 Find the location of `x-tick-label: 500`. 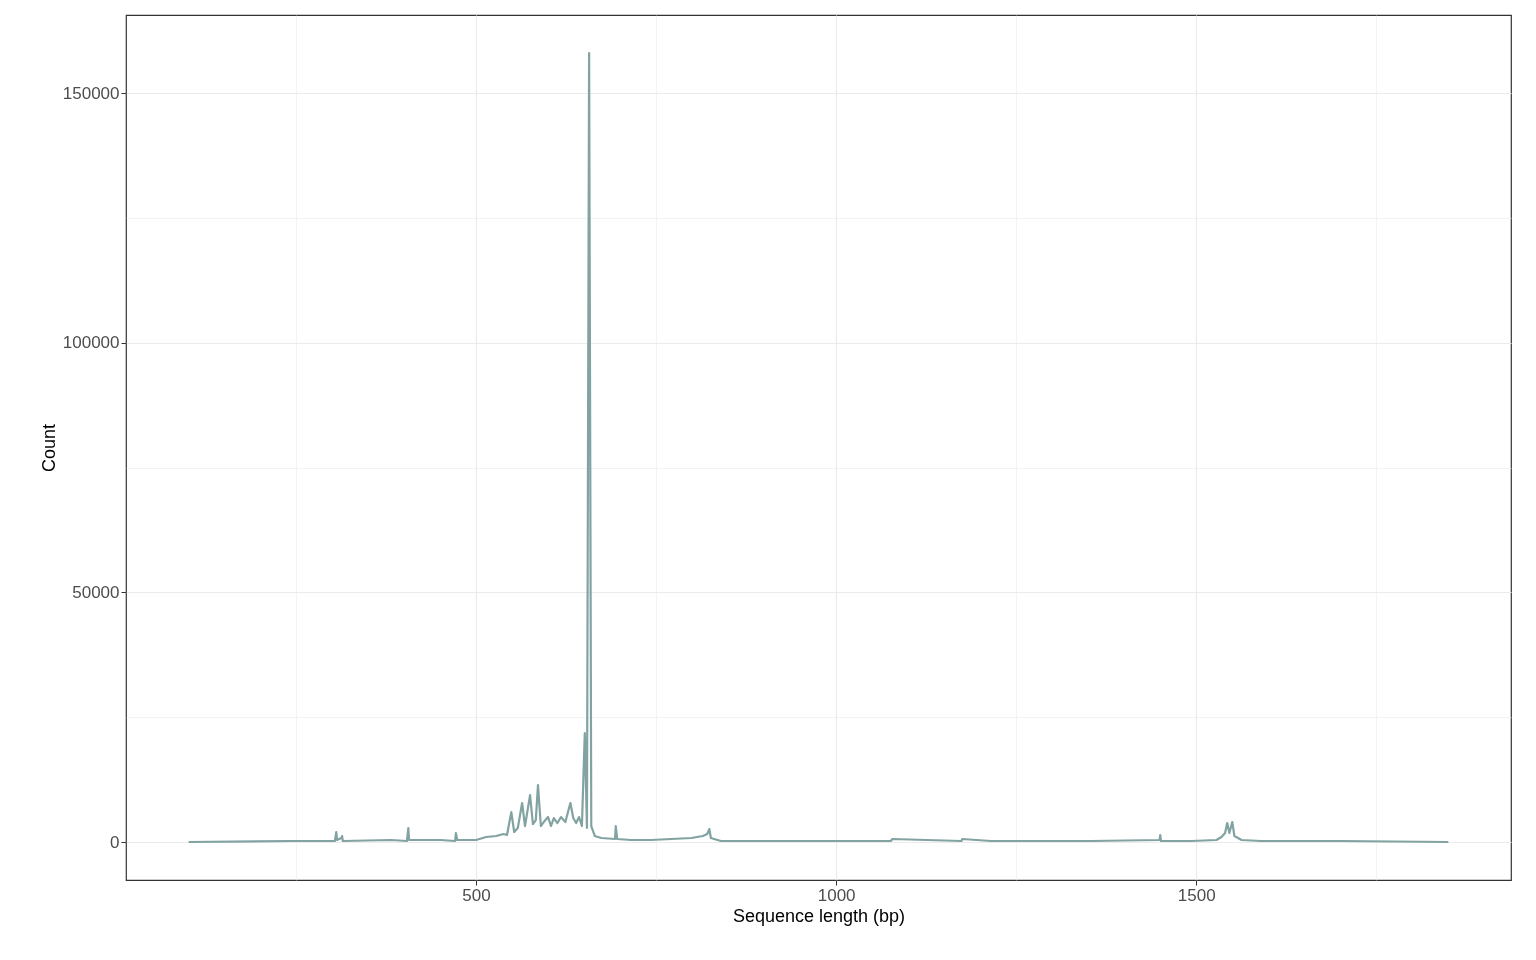

x-tick-label: 500 is located at coordinates (476, 895).